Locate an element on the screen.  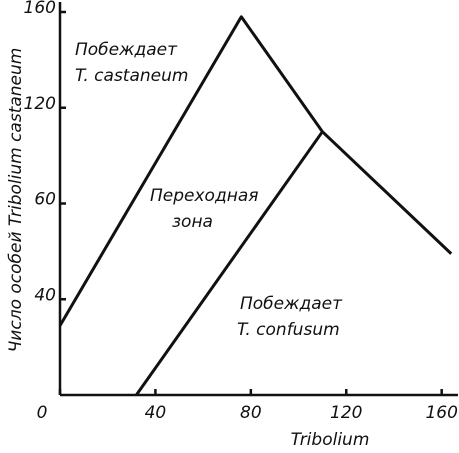
y-tick-label: 120 is located at coordinates (40, 104).